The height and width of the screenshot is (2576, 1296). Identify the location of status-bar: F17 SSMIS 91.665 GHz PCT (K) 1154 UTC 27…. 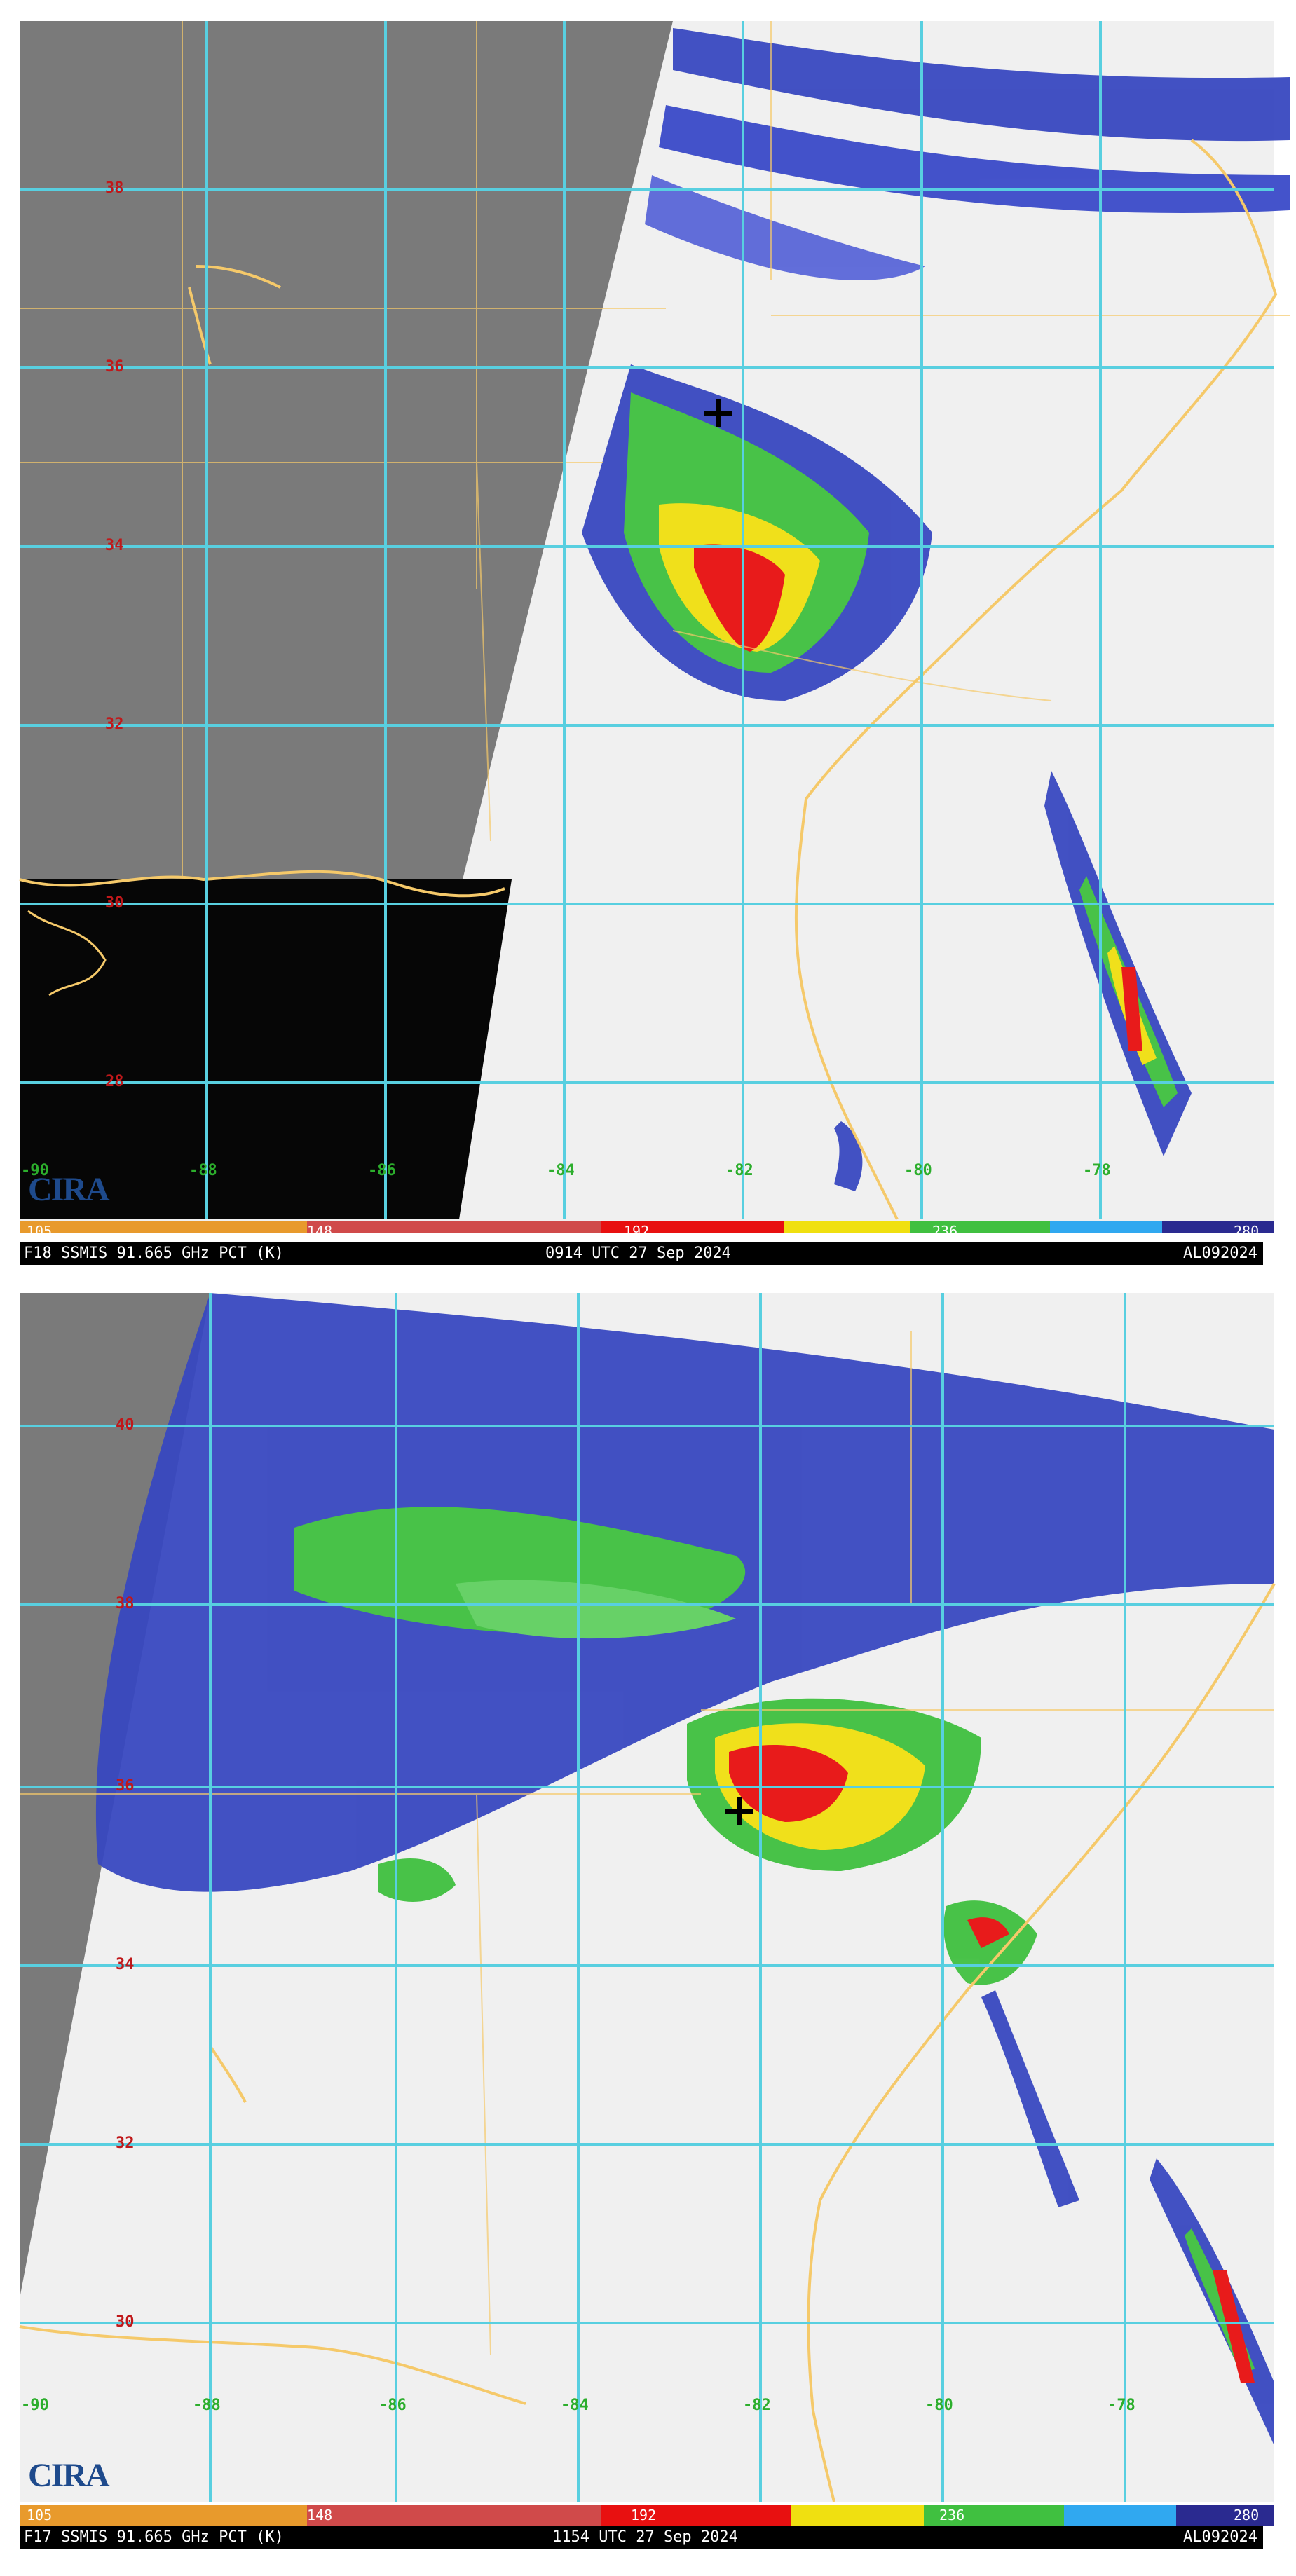
(642, 2538).